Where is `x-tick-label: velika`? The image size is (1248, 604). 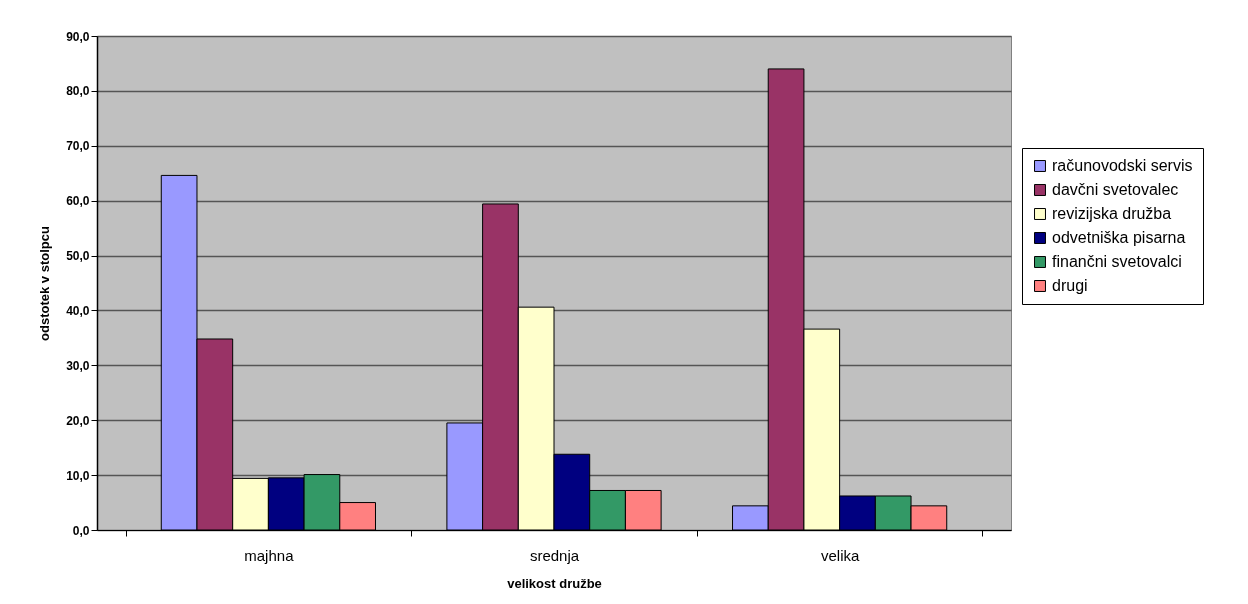
x-tick-label: velika is located at coordinates (840, 555).